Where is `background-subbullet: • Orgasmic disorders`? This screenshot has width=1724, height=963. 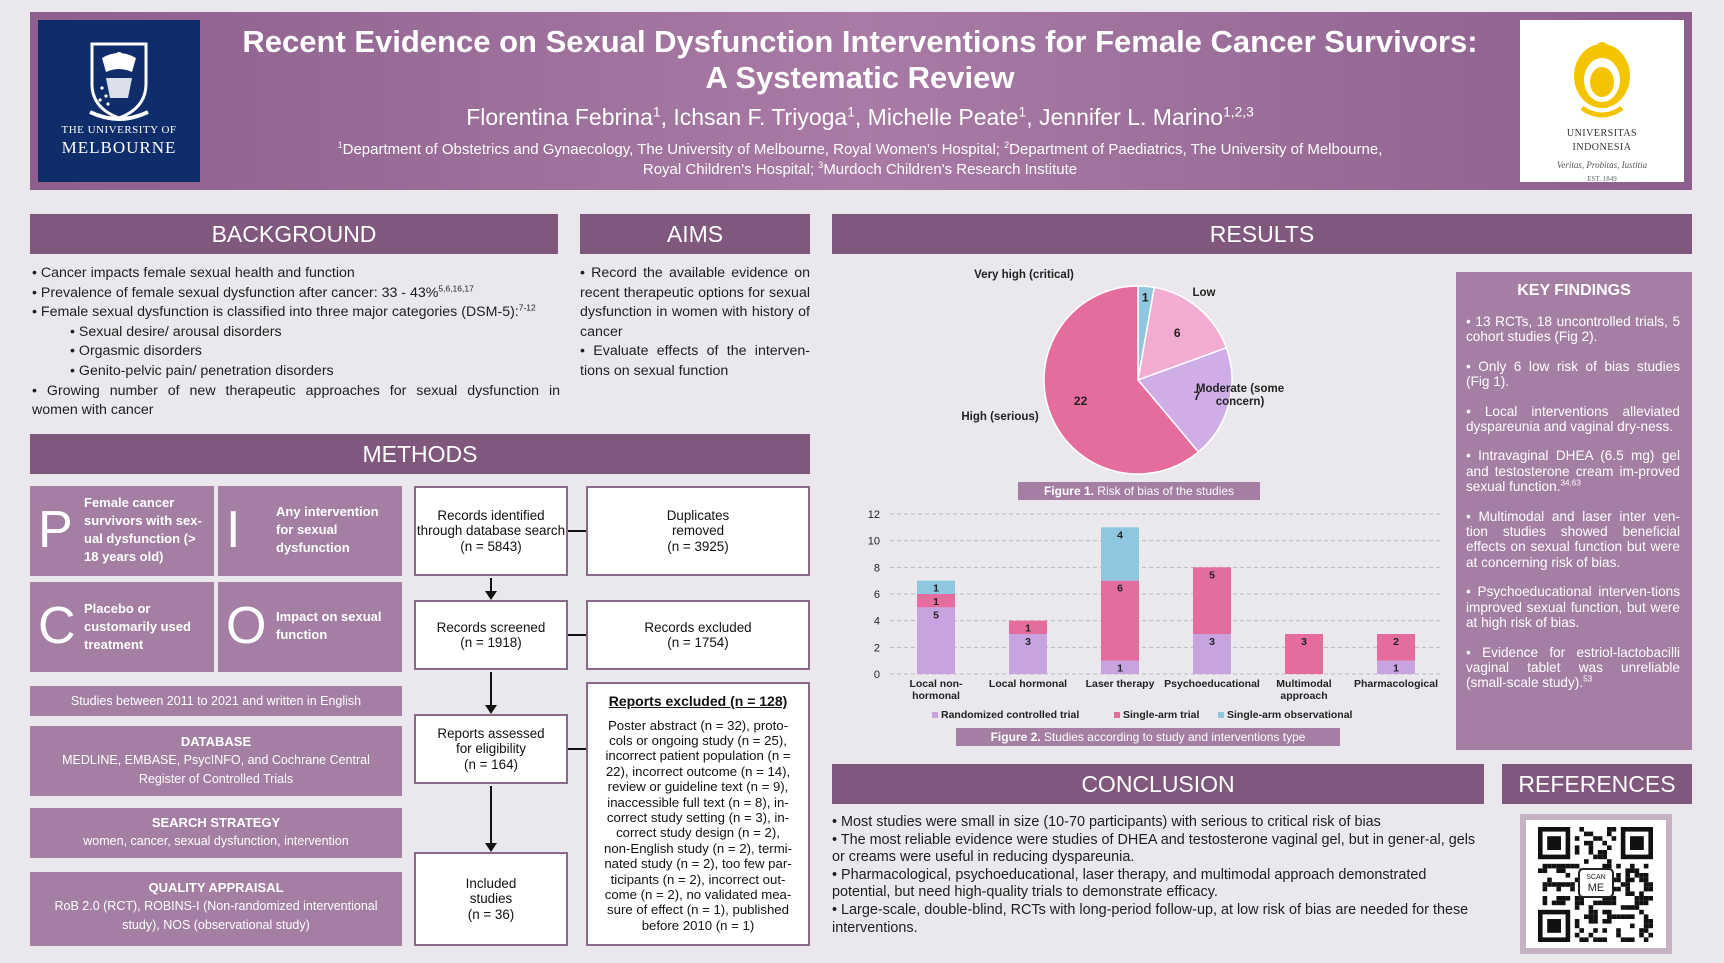
background-subbullet: • Orgasmic disorders is located at coordinates (136, 351).